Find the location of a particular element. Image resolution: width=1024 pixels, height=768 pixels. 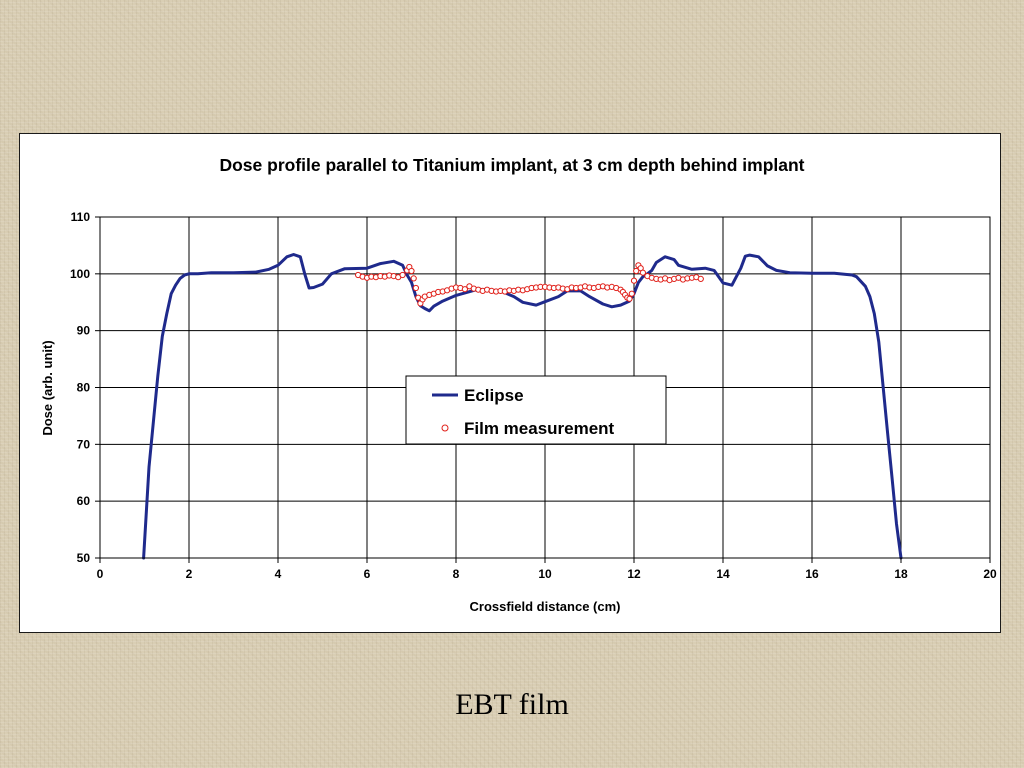

legend: Eclipse Film measurement is located at coordinates (536, 410).